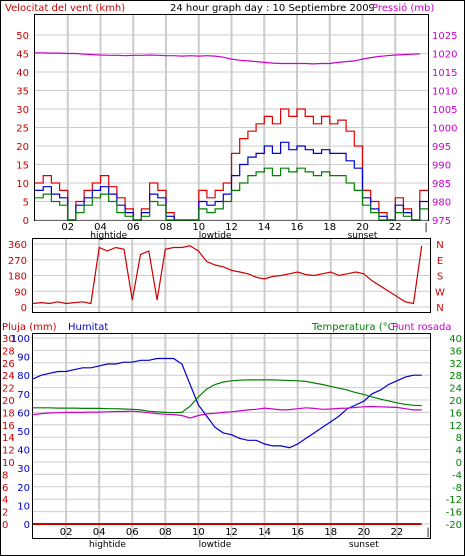  What do you see at coordinates (17, 245) in the screenshot?
I see `direction-tick-label: 360` at bounding box center [17, 245].